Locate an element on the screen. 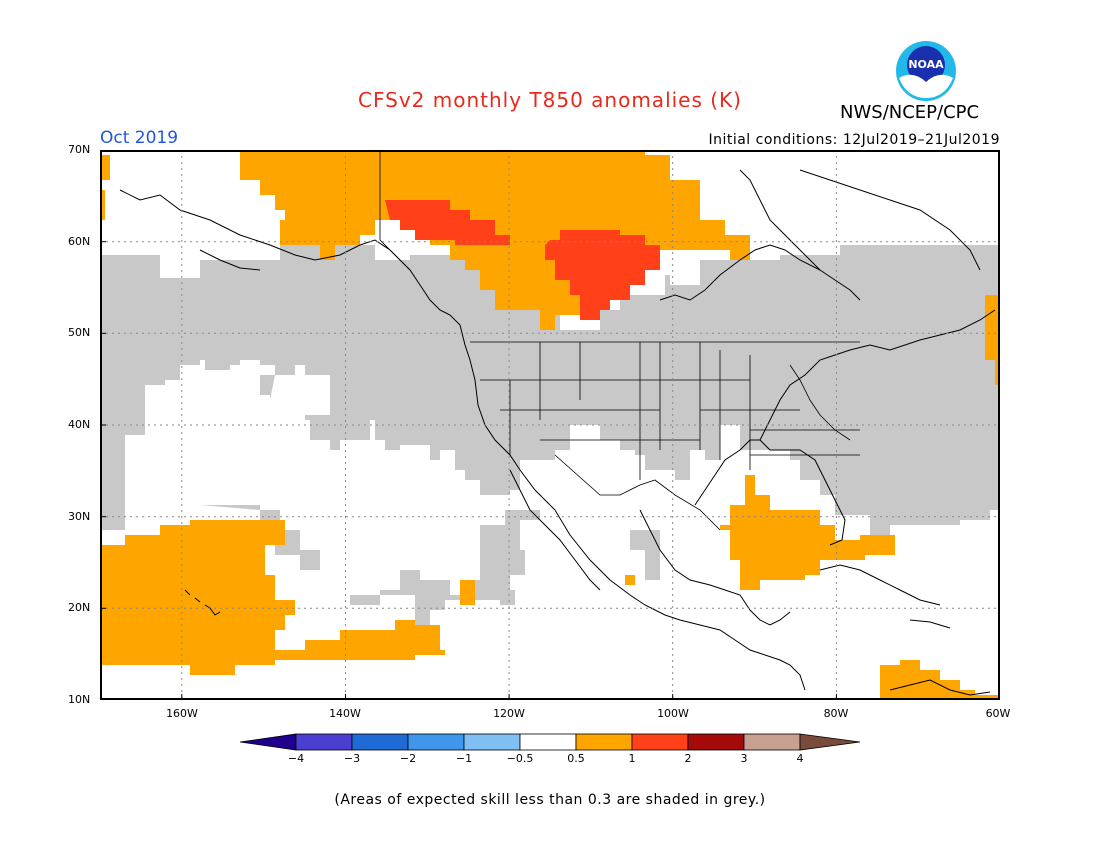  colorbar-label: 3 is located at coordinates (744, 758).